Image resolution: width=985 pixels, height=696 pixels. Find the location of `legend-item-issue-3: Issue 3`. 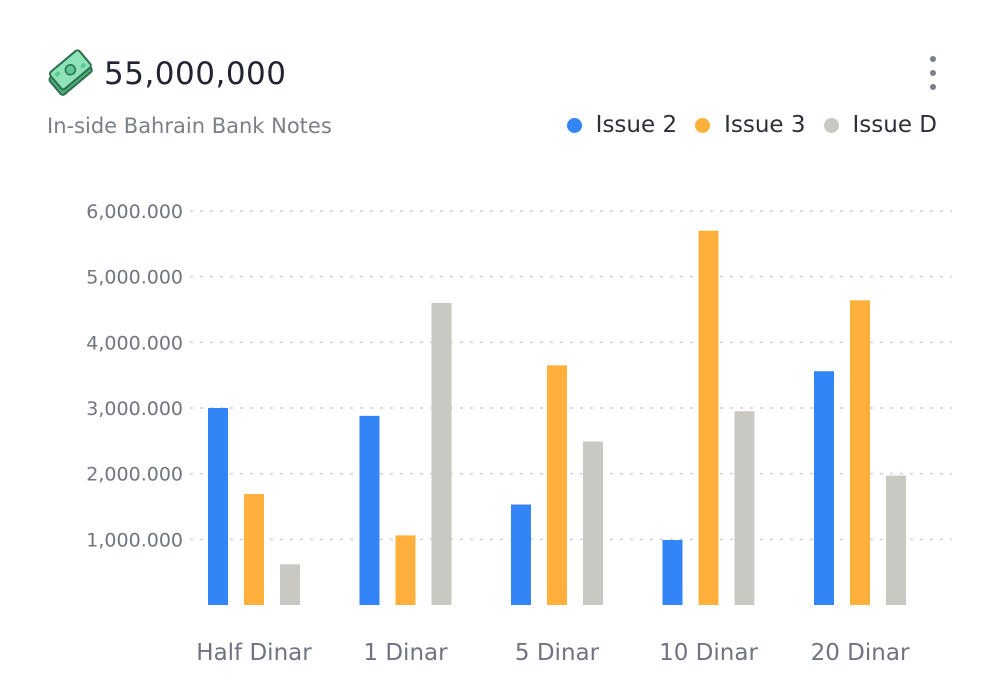

legend-item-issue-3: Issue 3 is located at coordinates (750, 125).